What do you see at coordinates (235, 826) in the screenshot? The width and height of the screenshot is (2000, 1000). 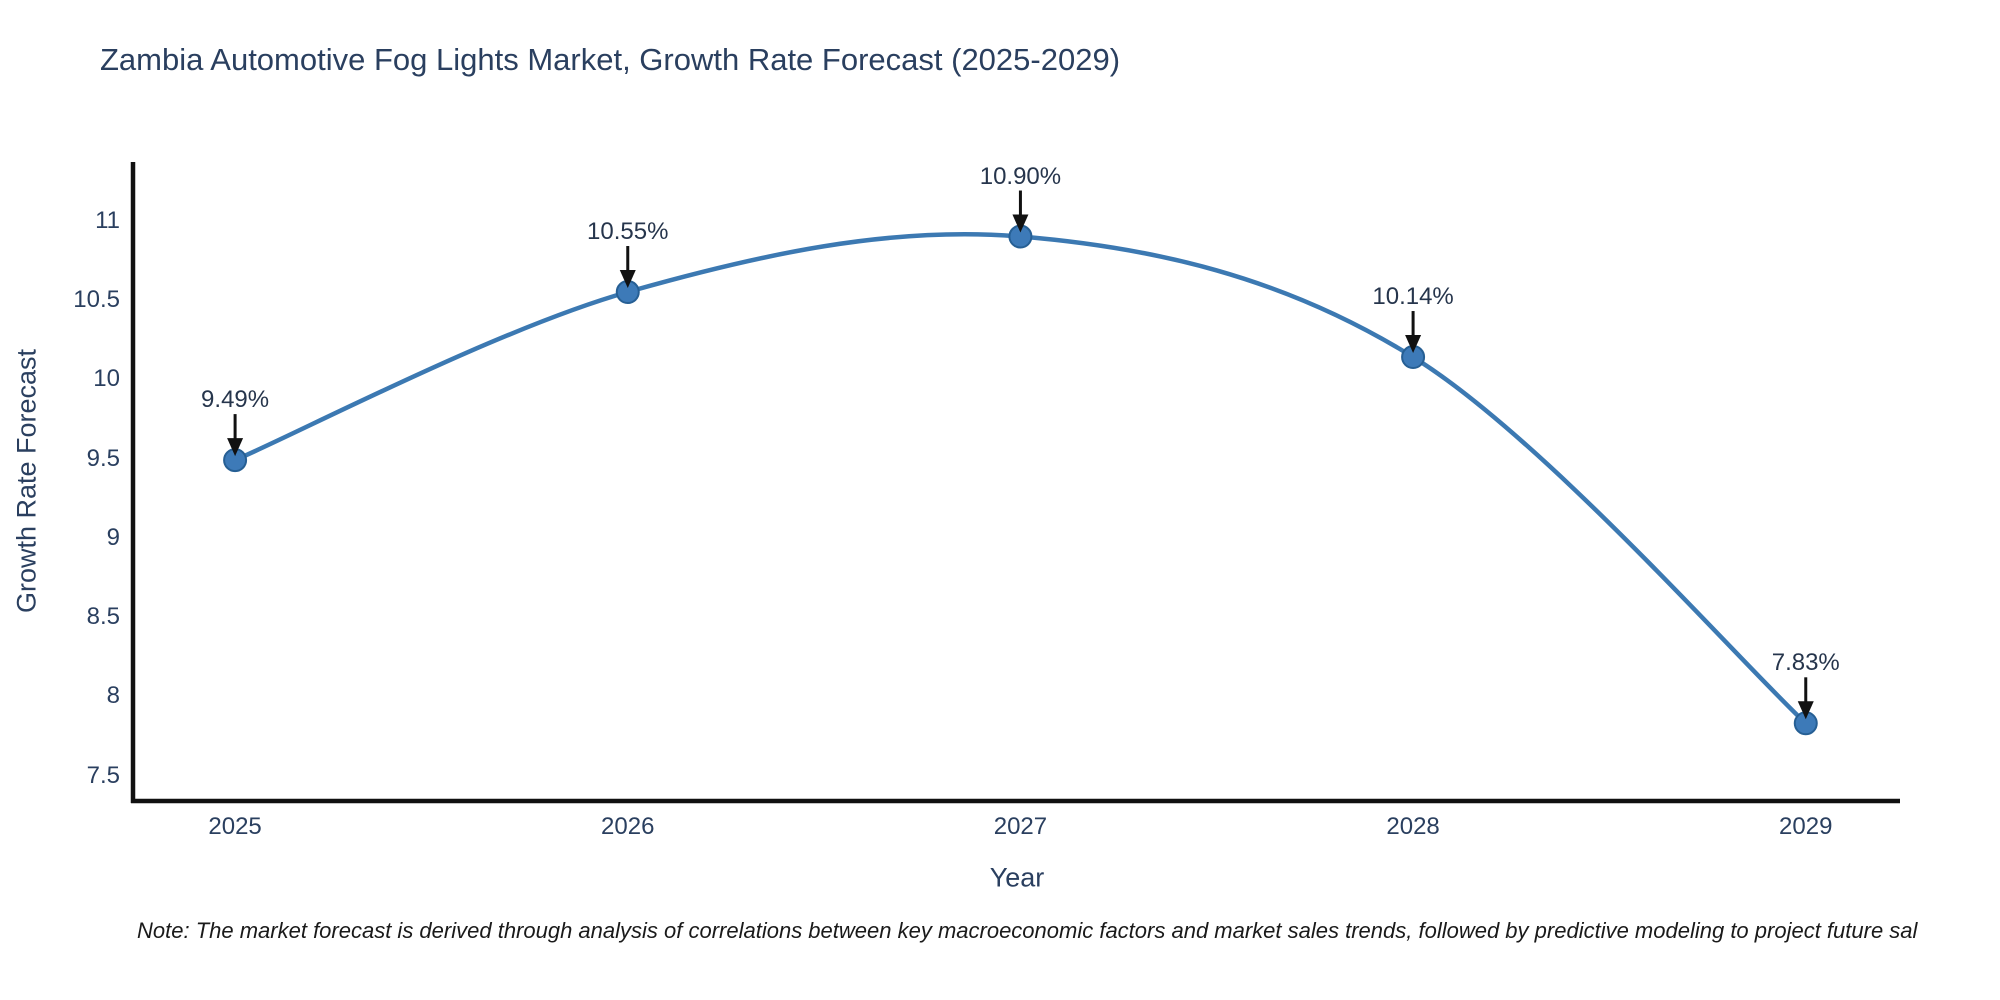 I see `x-tick-label: 2025` at bounding box center [235, 826].